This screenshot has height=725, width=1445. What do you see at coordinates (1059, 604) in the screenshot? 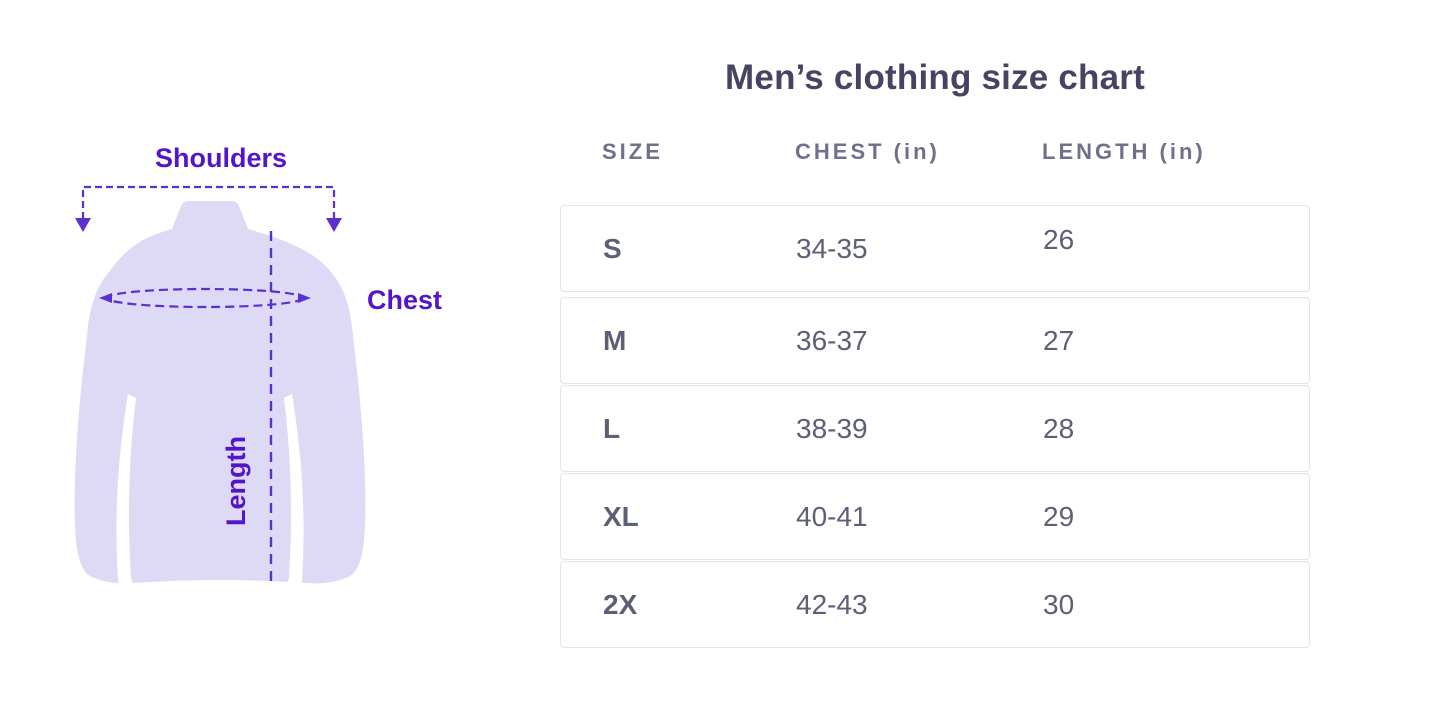
I see `length-cell: 30` at bounding box center [1059, 604].